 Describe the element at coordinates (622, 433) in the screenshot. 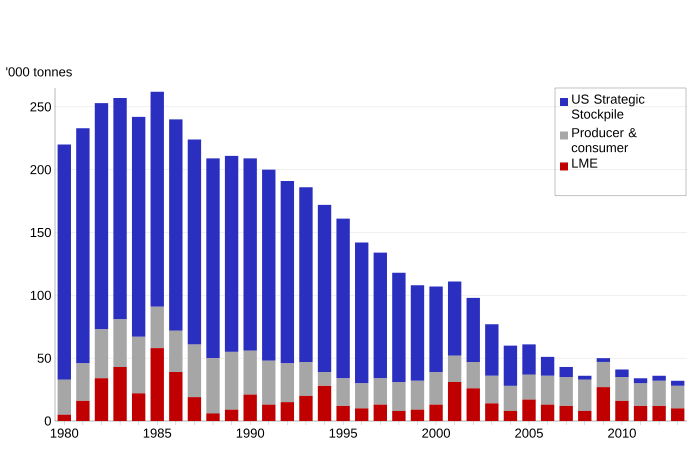

I see `x-tick-label: 2010` at that location.